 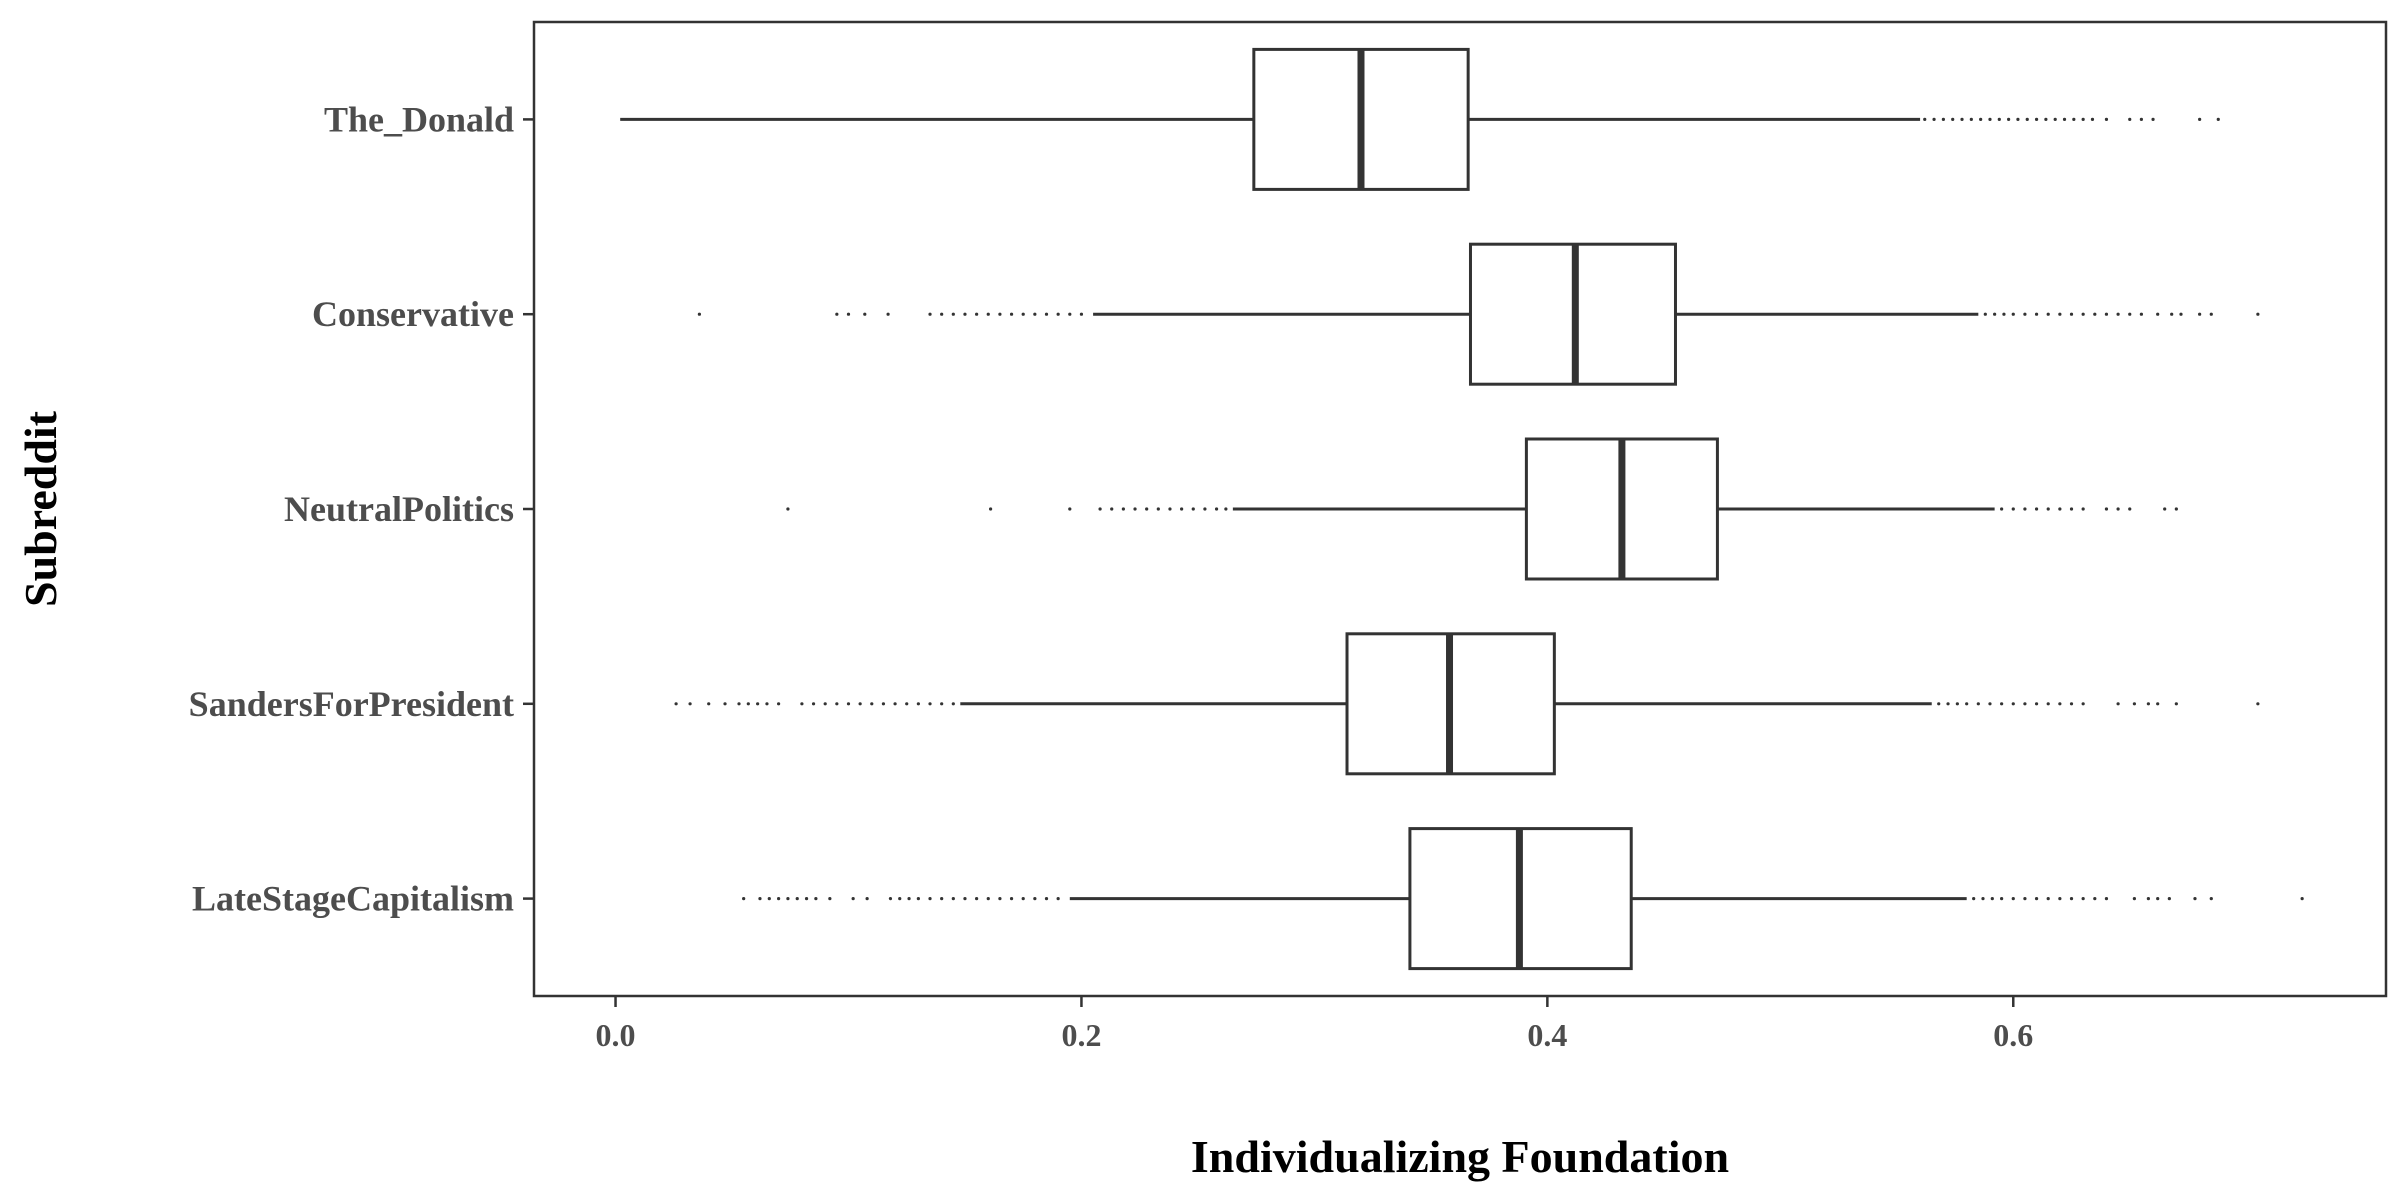 I want to click on y-tick-label-neutralpolitics: NeutralPolitics, so click(x=399, y=509).